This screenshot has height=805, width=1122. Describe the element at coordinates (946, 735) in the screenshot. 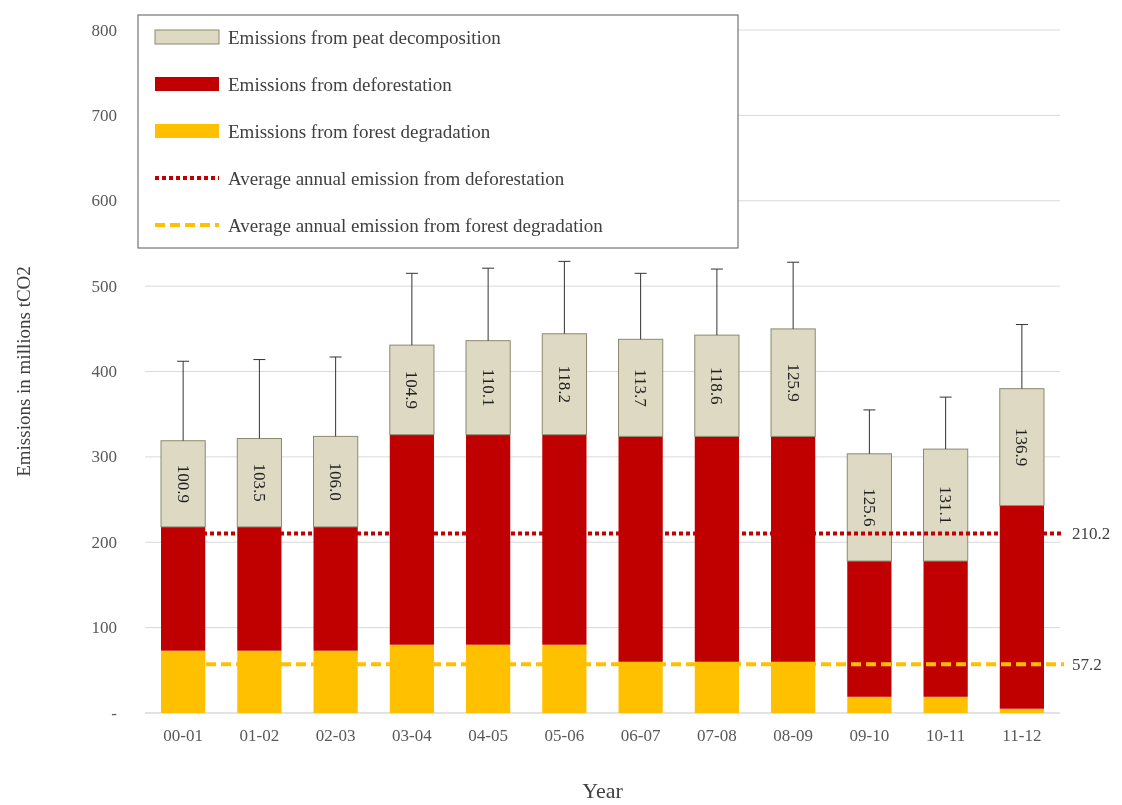

I see `x-tick-label: 10-11` at that location.